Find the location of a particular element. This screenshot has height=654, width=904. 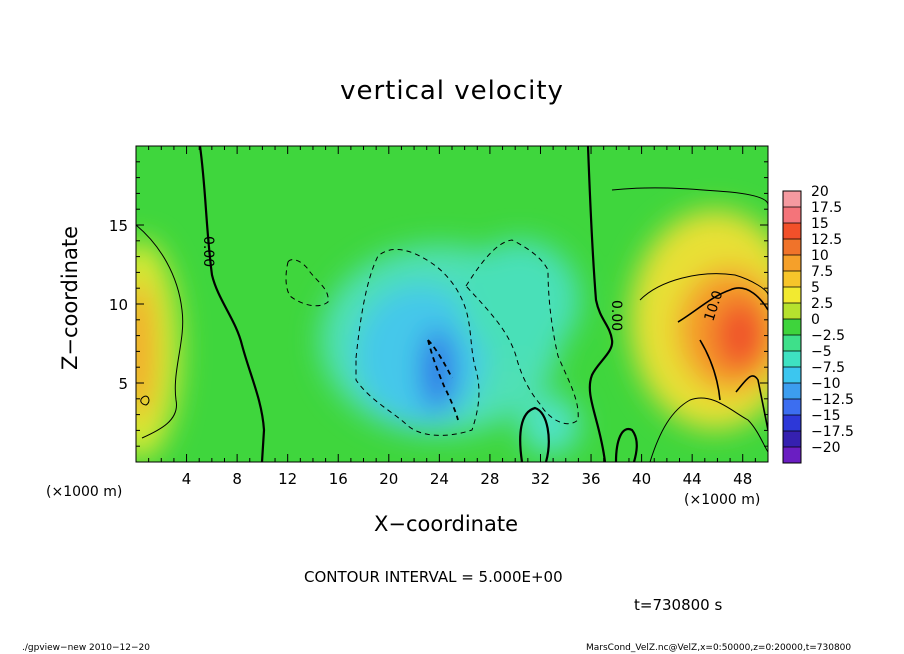

x-tick-label: 40 is located at coordinates (641, 479).